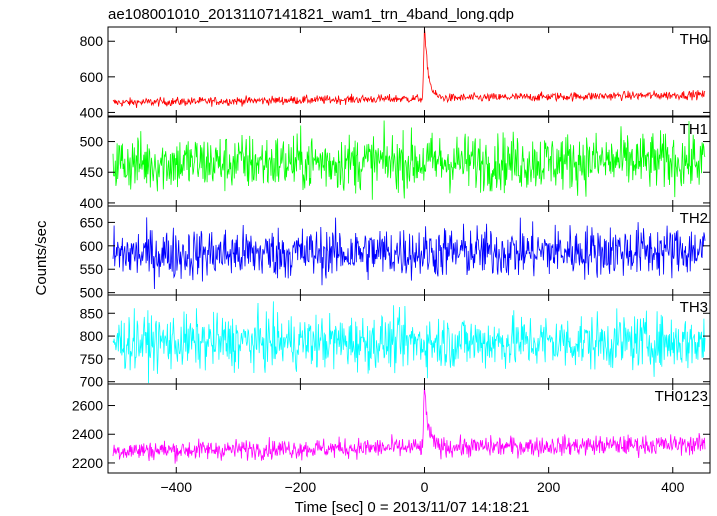 The width and height of the screenshot is (717, 516). I want to click on x-tick-label: 200, so click(549, 487).